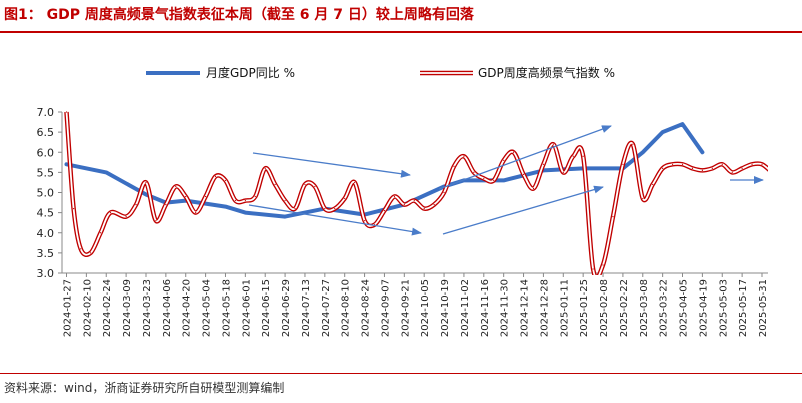  Describe the element at coordinates (46, 172) in the screenshot. I see `y-tick-label: 5.5` at that location.